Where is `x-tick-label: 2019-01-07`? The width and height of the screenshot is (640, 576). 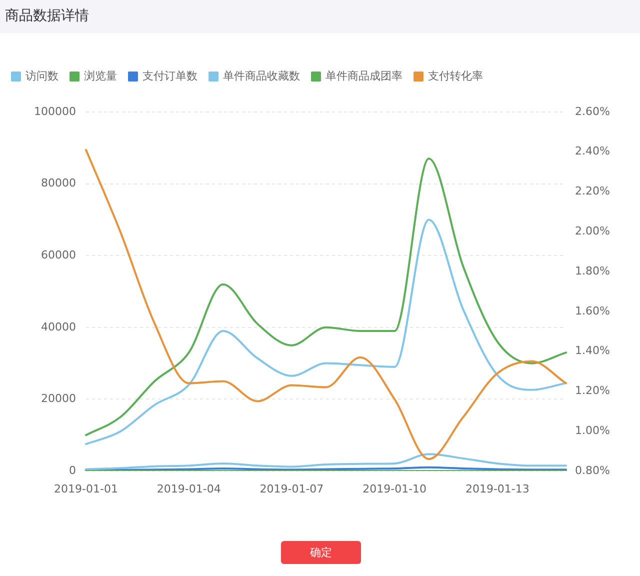 x-tick-label: 2019-01-07 is located at coordinates (292, 489).